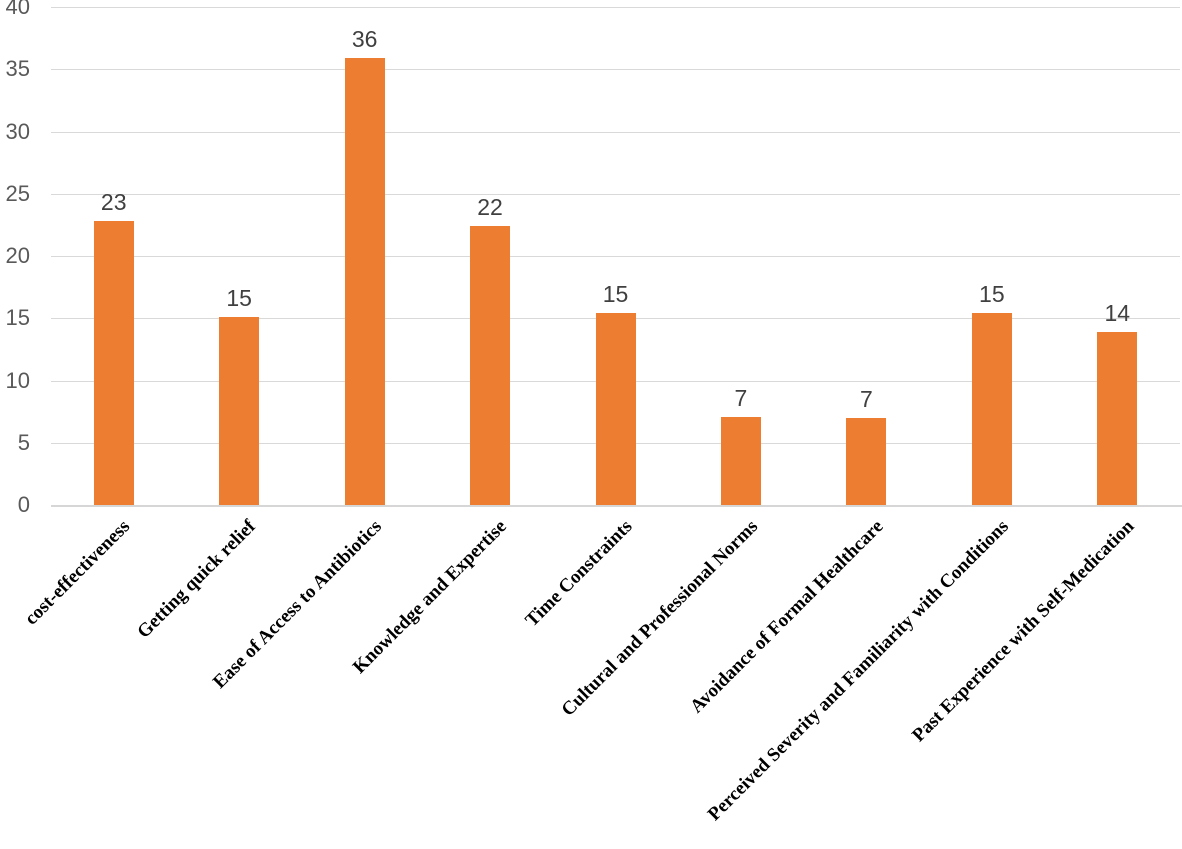 Image resolution: width=1182 pixels, height=849 pixels. What do you see at coordinates (23, 504) in the screenshot?
I see `y-axis-tick-label: 0` at bounding box center [23, 504].